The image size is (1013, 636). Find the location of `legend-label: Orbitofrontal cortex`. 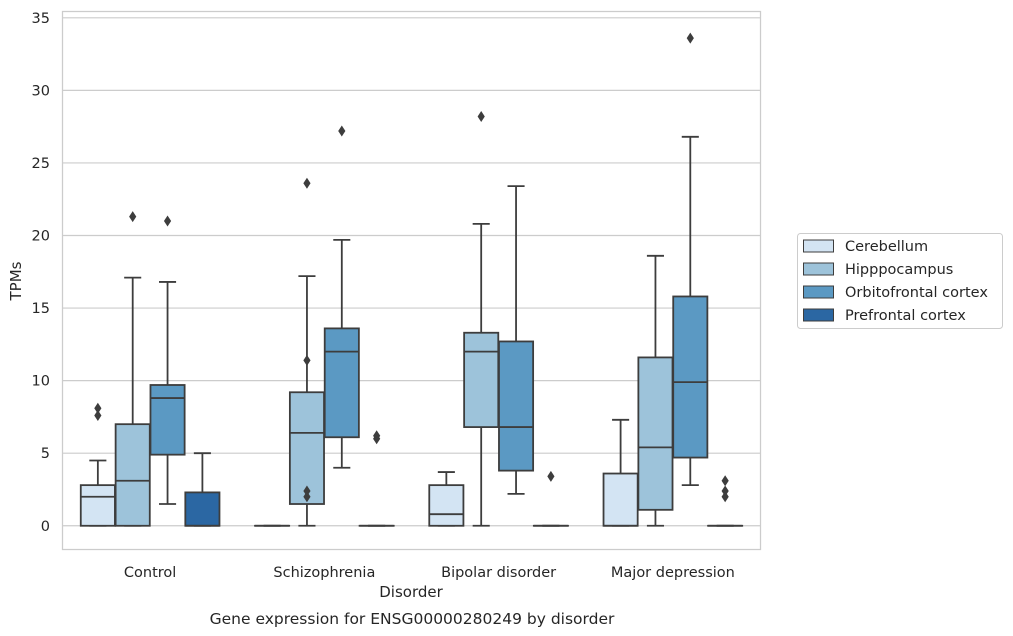

legend-label: Orbitofrontal cortex is located at coordinates (916, 293).